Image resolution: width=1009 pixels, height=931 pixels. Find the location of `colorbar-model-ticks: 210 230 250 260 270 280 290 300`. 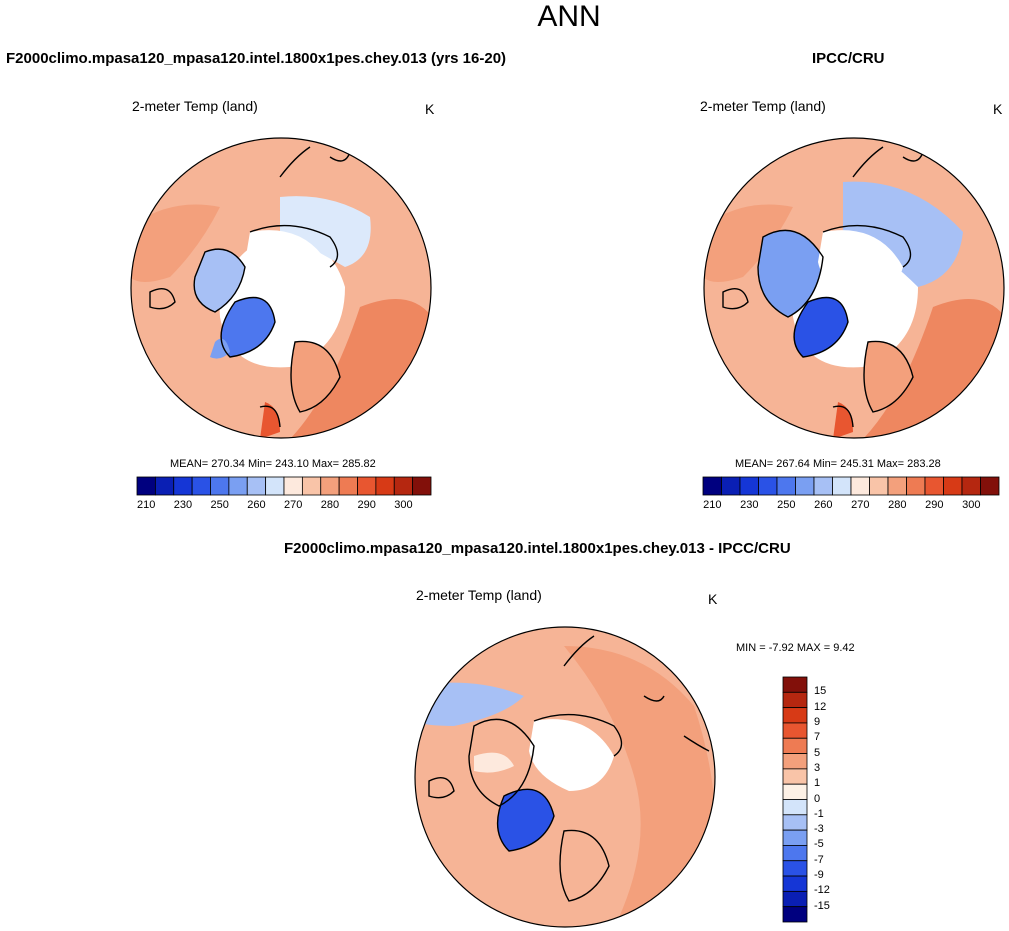

colorbar-model-ticks: 210 230 250 260 270 280 290 300 is located at coordinates (284, 506).